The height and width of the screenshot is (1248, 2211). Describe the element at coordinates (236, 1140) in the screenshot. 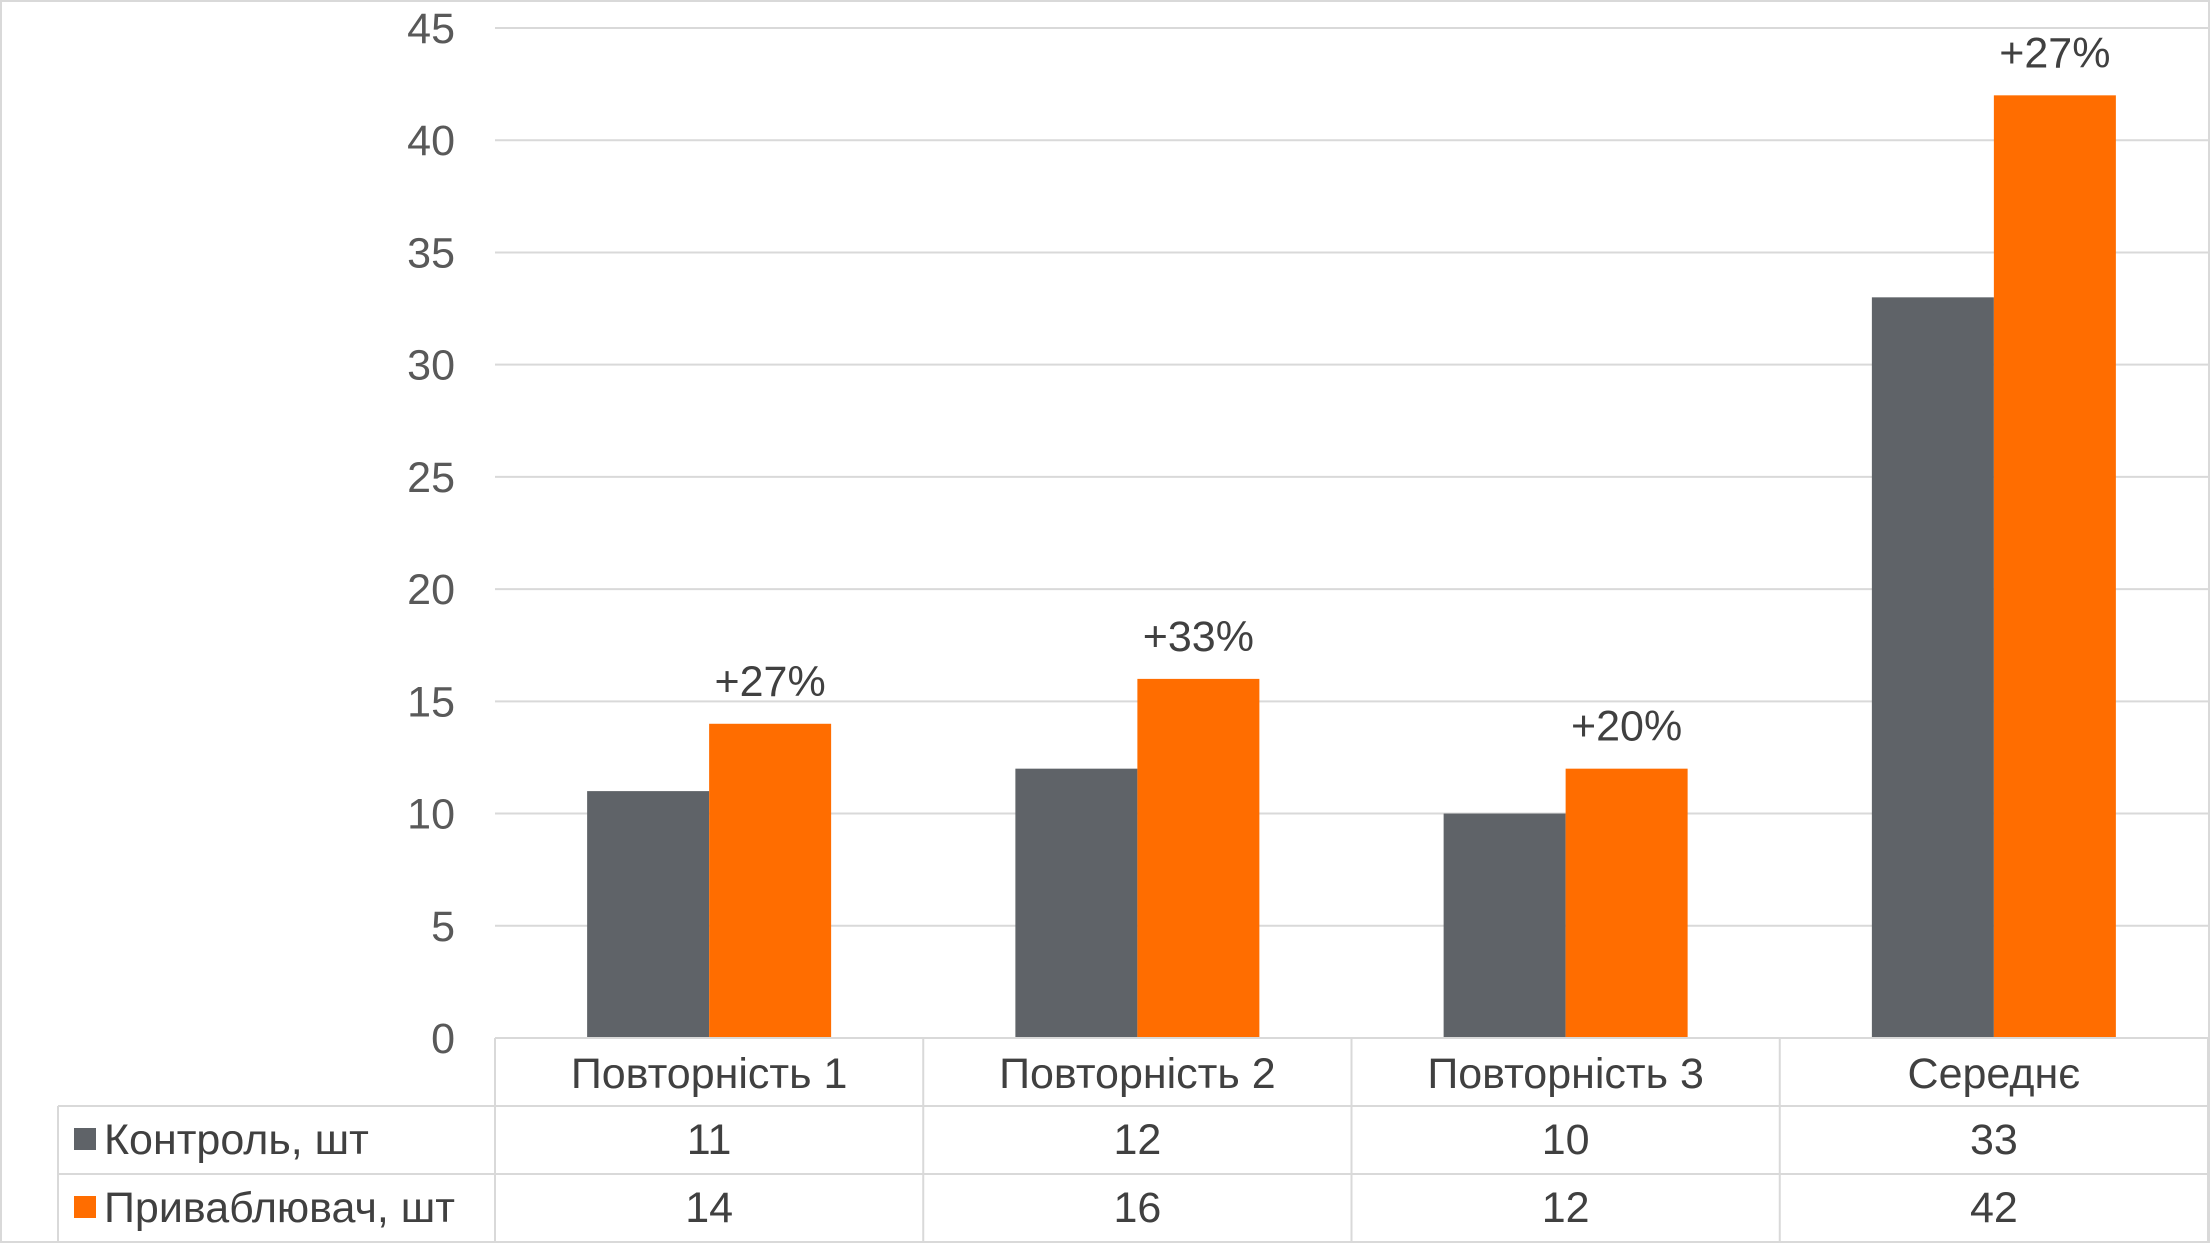

I see `legend-label: Контроль, шт` at that location.